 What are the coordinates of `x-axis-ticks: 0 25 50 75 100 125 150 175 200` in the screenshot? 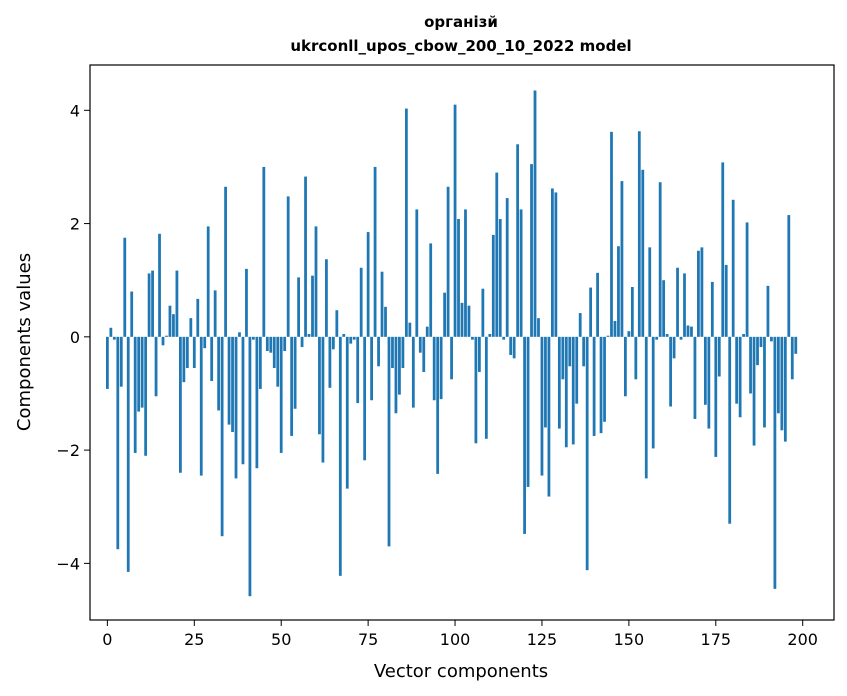 It's located at (460, 634).